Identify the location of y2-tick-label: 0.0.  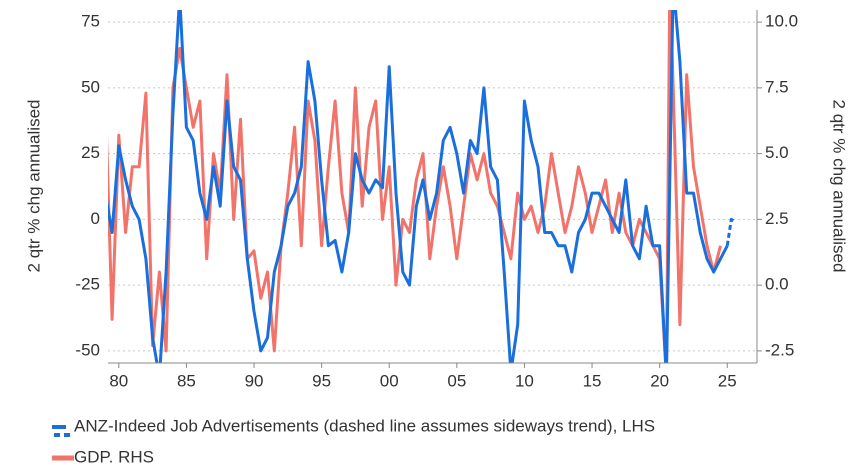
(777, 284).